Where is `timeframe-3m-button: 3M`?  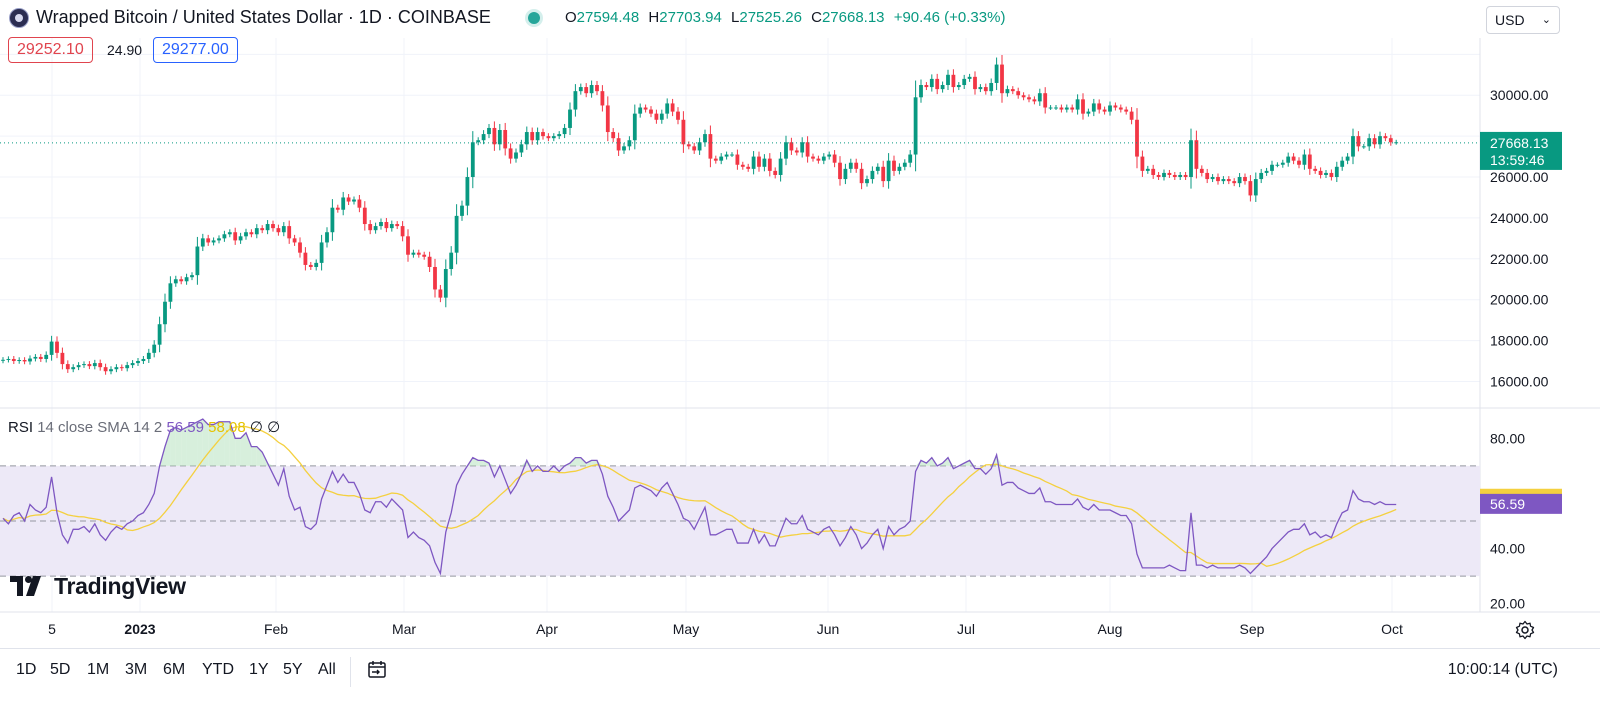
timeframe-3m-button: 3M is located at coordinates (136, 669).